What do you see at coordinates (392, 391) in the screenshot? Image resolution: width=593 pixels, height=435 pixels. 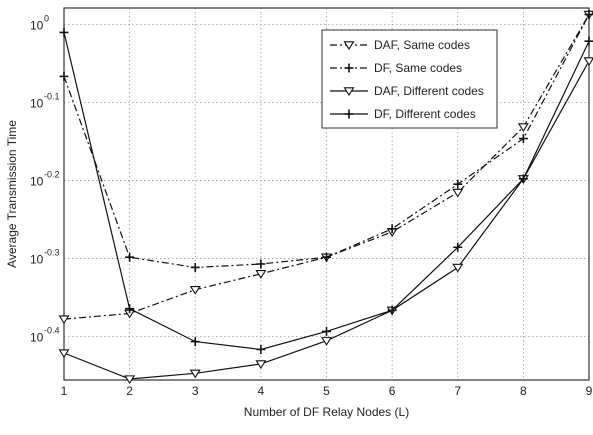 I see `x-tick-label: 6` at bounding box center [392, 391].